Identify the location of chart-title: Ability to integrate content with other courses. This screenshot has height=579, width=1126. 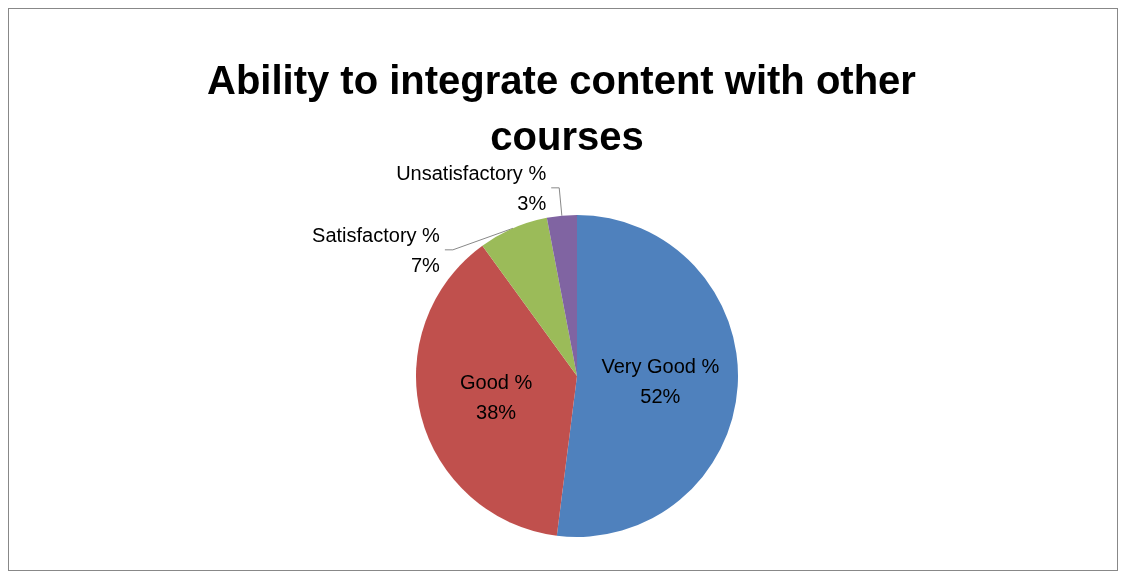
(567, 108).